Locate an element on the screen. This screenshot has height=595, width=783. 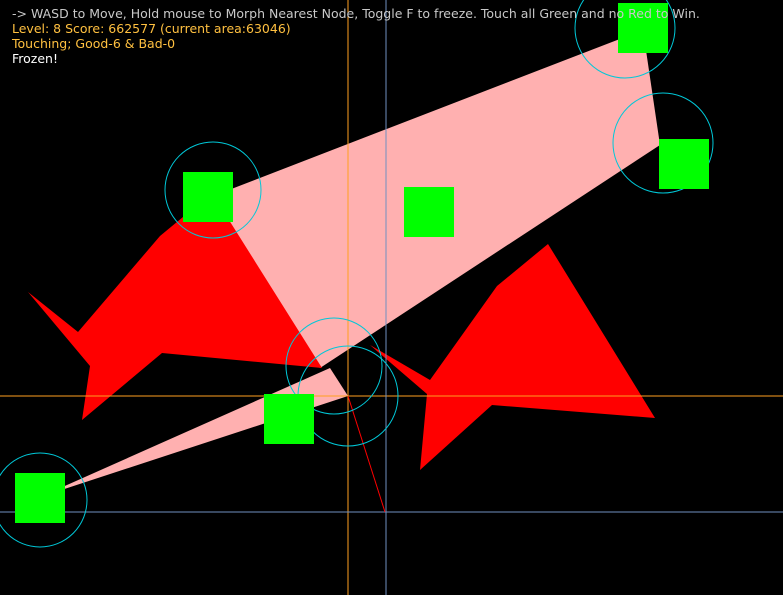
node-ring-bottom-left is located at coordinates (44, 500).